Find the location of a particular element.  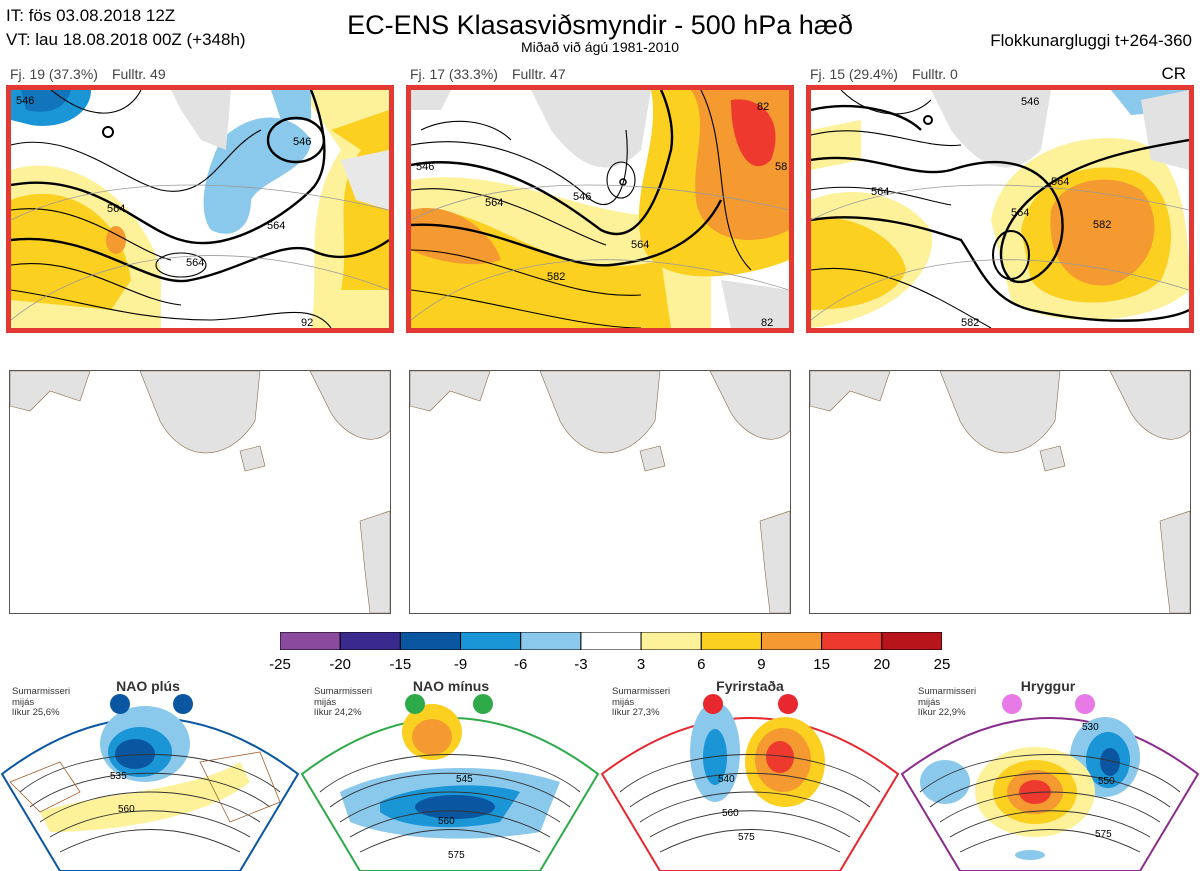

cluster-2-fulltr: Fulltr. 47 is located at coordinates (538, 74).